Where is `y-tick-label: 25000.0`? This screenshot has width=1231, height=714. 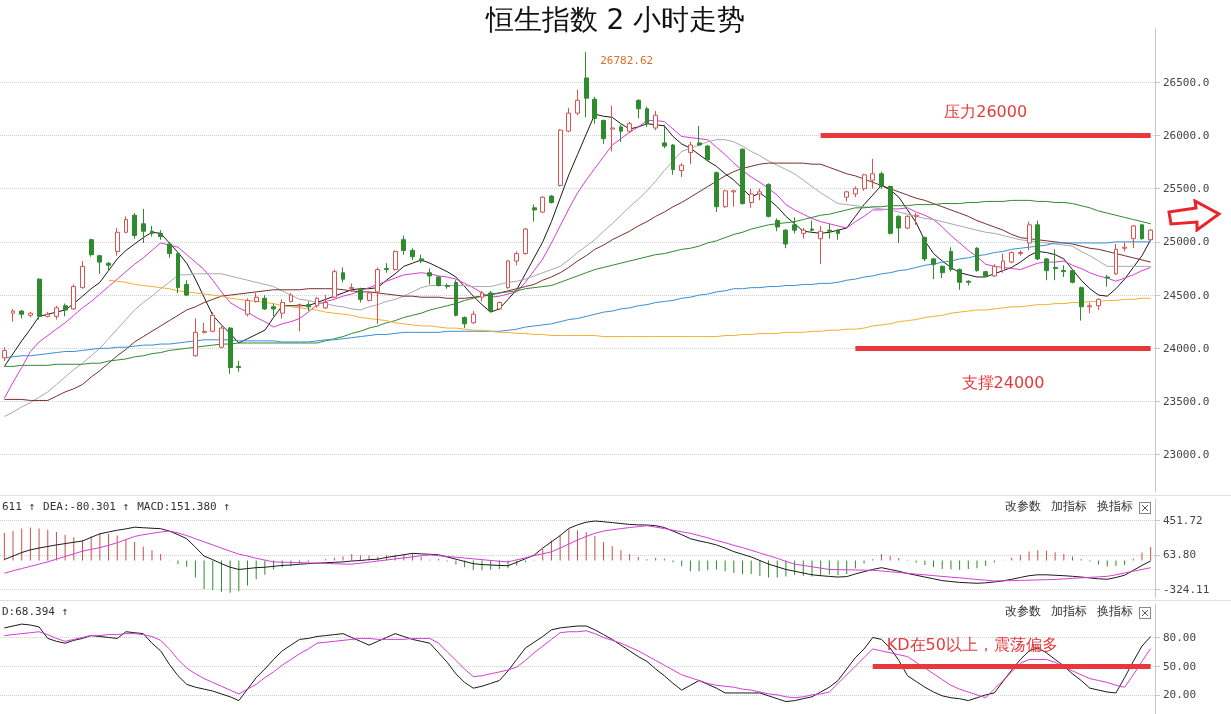 y-tick-label: 25000.0 is located at coordinates (1186, 242).